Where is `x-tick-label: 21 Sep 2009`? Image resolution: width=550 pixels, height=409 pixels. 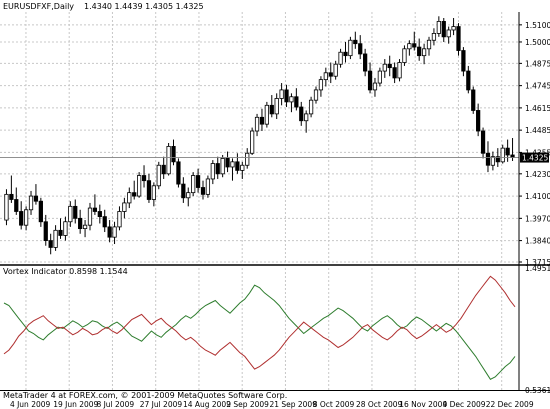
x-tick-label: 21 Sep 2009 is located at coordinates (293, 404).